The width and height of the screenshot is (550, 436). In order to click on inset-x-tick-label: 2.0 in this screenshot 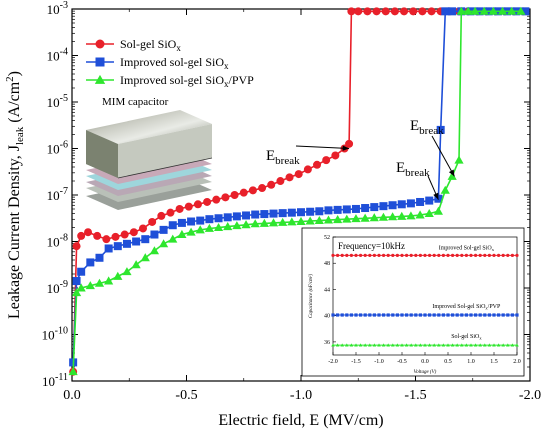, I will do `click(517, 362)`.